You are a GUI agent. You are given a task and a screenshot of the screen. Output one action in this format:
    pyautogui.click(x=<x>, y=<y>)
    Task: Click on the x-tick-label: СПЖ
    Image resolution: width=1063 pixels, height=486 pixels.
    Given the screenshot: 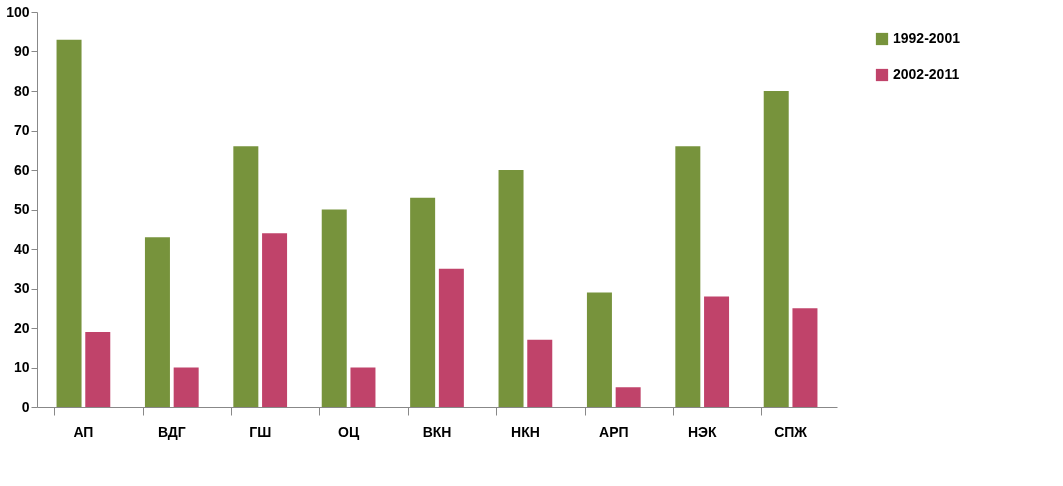 What is the action you would take?
    pyautogui.click(x=791, y=431)
    